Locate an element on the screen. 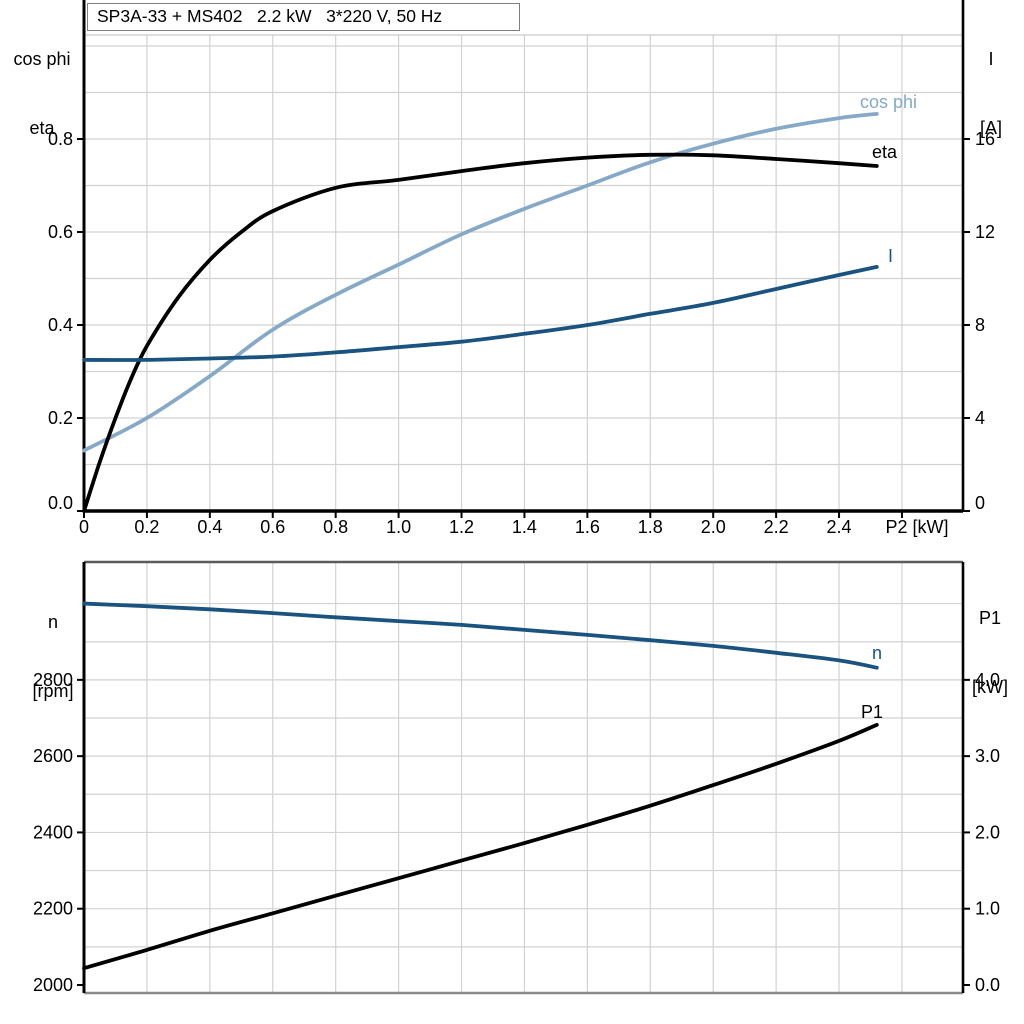 Image resolution: width=1024 pixels, height=1024 pixels. right-axis-tick-label: 2.0 is located at coordinates (987, 832).